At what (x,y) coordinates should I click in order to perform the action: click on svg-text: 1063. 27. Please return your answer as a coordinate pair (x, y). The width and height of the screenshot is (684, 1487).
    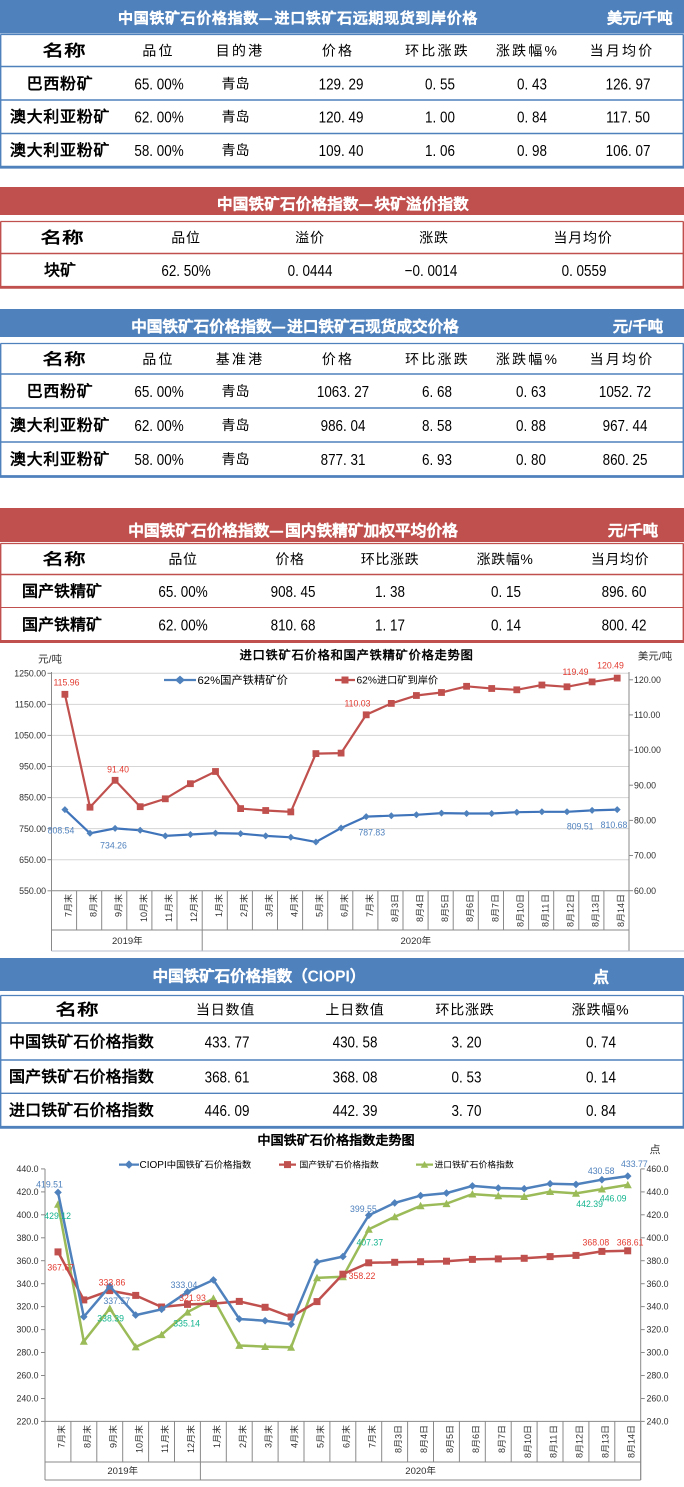
    Looking at the image, I should click on (343, 392).